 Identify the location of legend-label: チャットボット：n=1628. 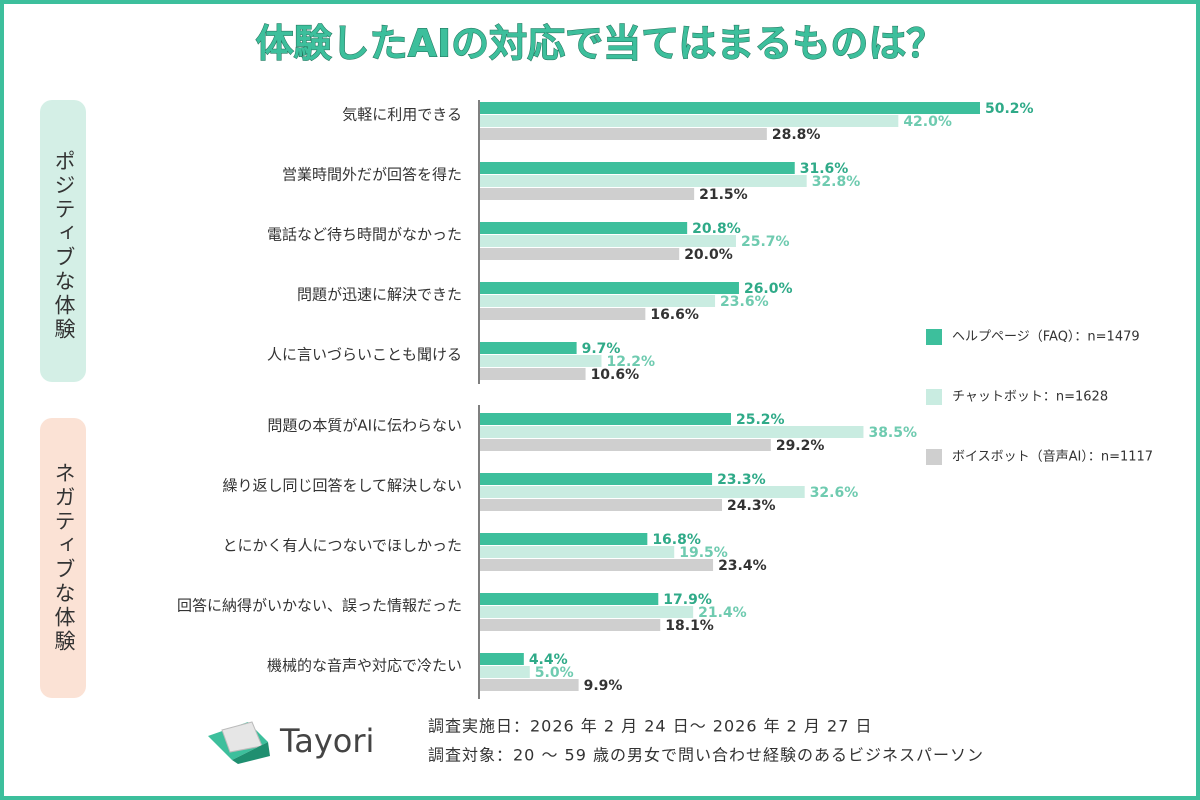
(1030, 397).